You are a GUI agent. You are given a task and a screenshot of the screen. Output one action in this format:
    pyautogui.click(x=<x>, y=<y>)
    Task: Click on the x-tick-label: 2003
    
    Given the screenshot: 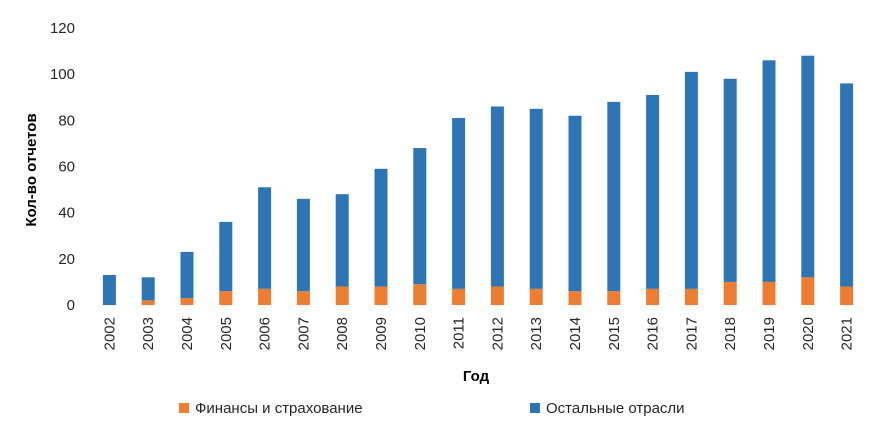 What is the action you would take?
    pyautogui.click(x=148, y=333)
    